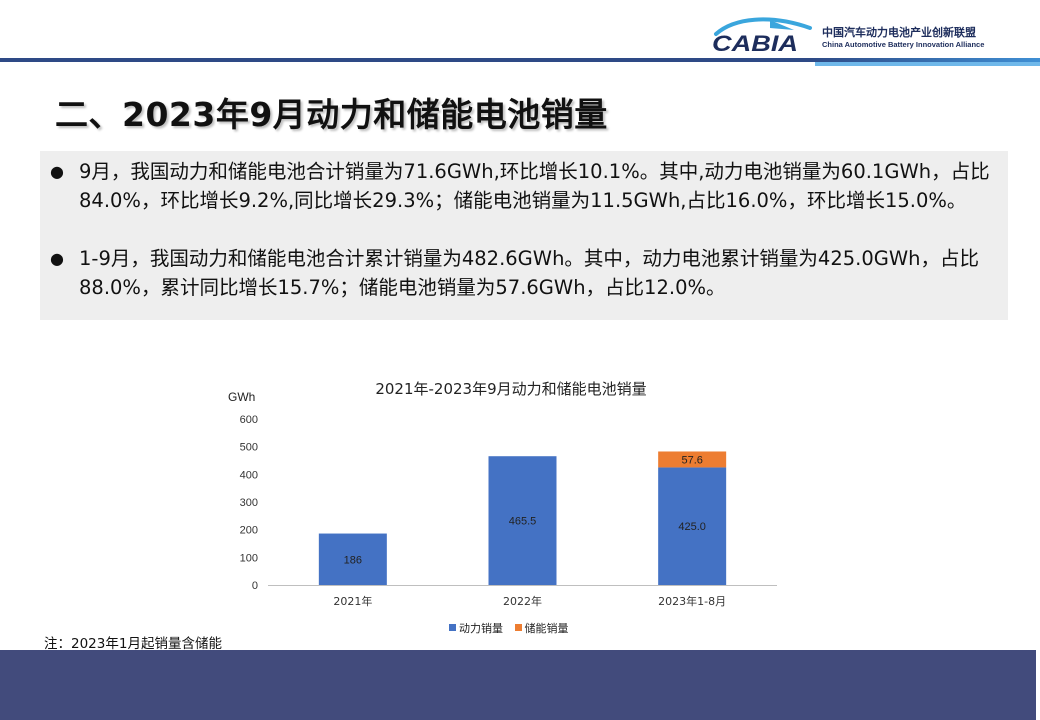  What do you see at coordinates (546, 628) in the screenshot?
I see `legend-label-storage: 储能销量` at bounding box center [546, 628].